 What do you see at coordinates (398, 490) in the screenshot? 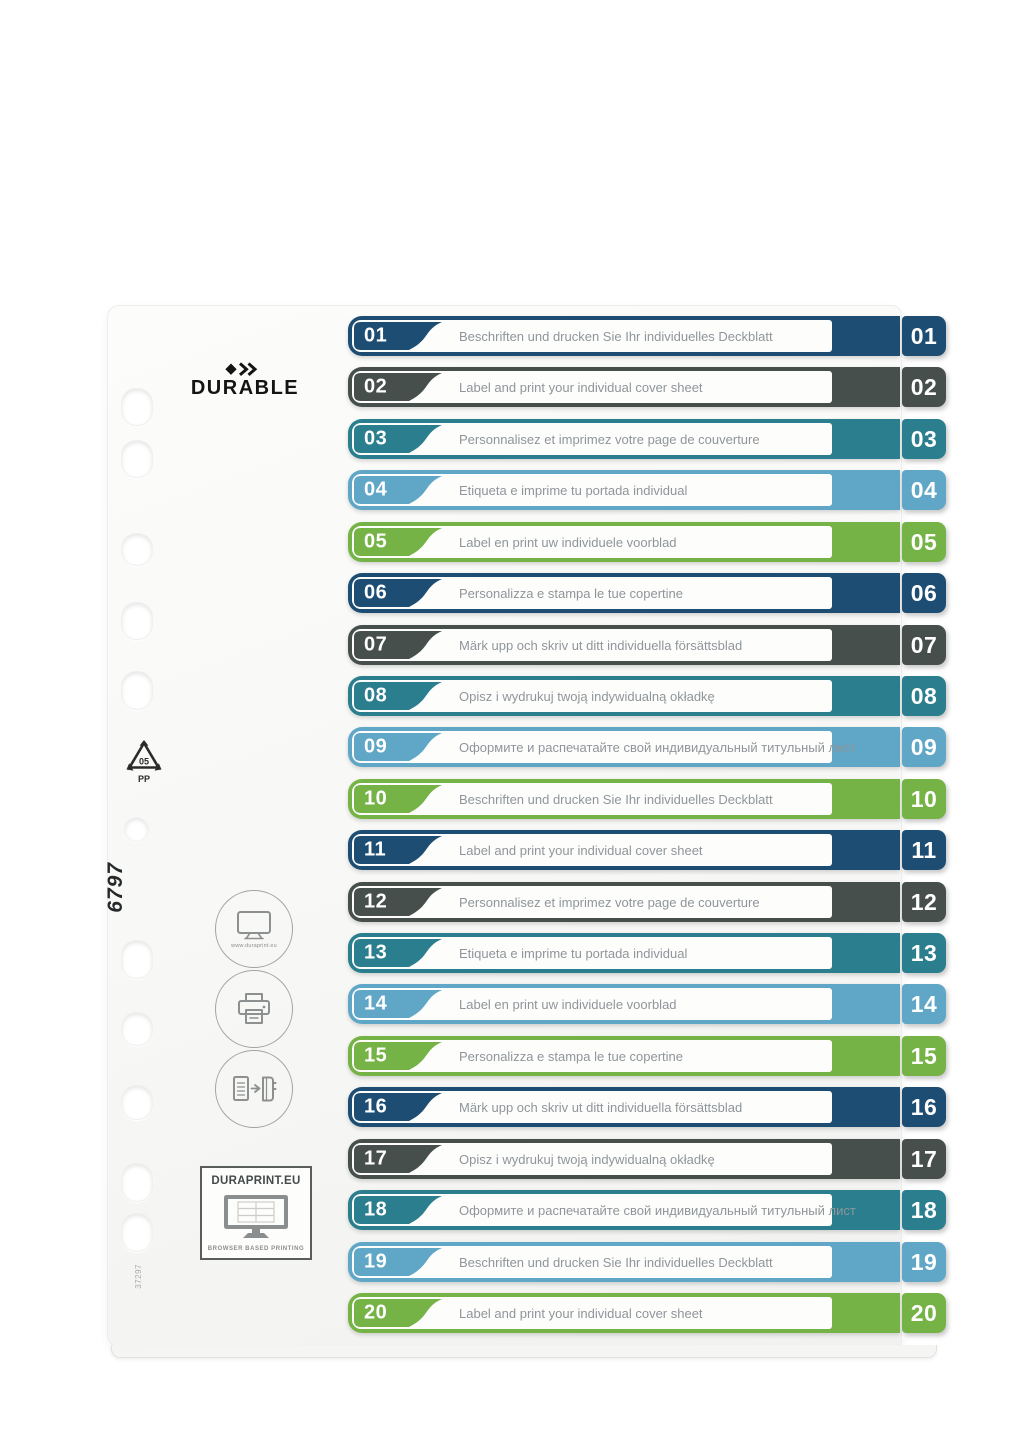
I see `row-number-badge: 04` at bounding box center [398, 490].